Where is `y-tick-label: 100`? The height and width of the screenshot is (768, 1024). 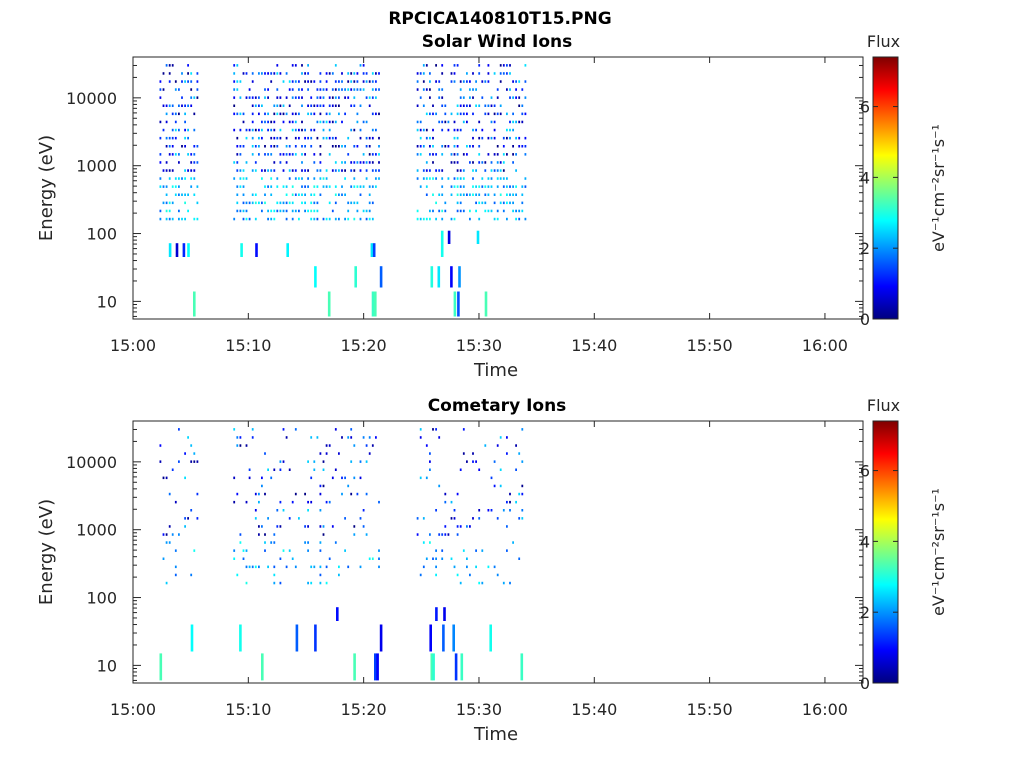
y-tick-label: 100 is located at coordinates (101, 234).